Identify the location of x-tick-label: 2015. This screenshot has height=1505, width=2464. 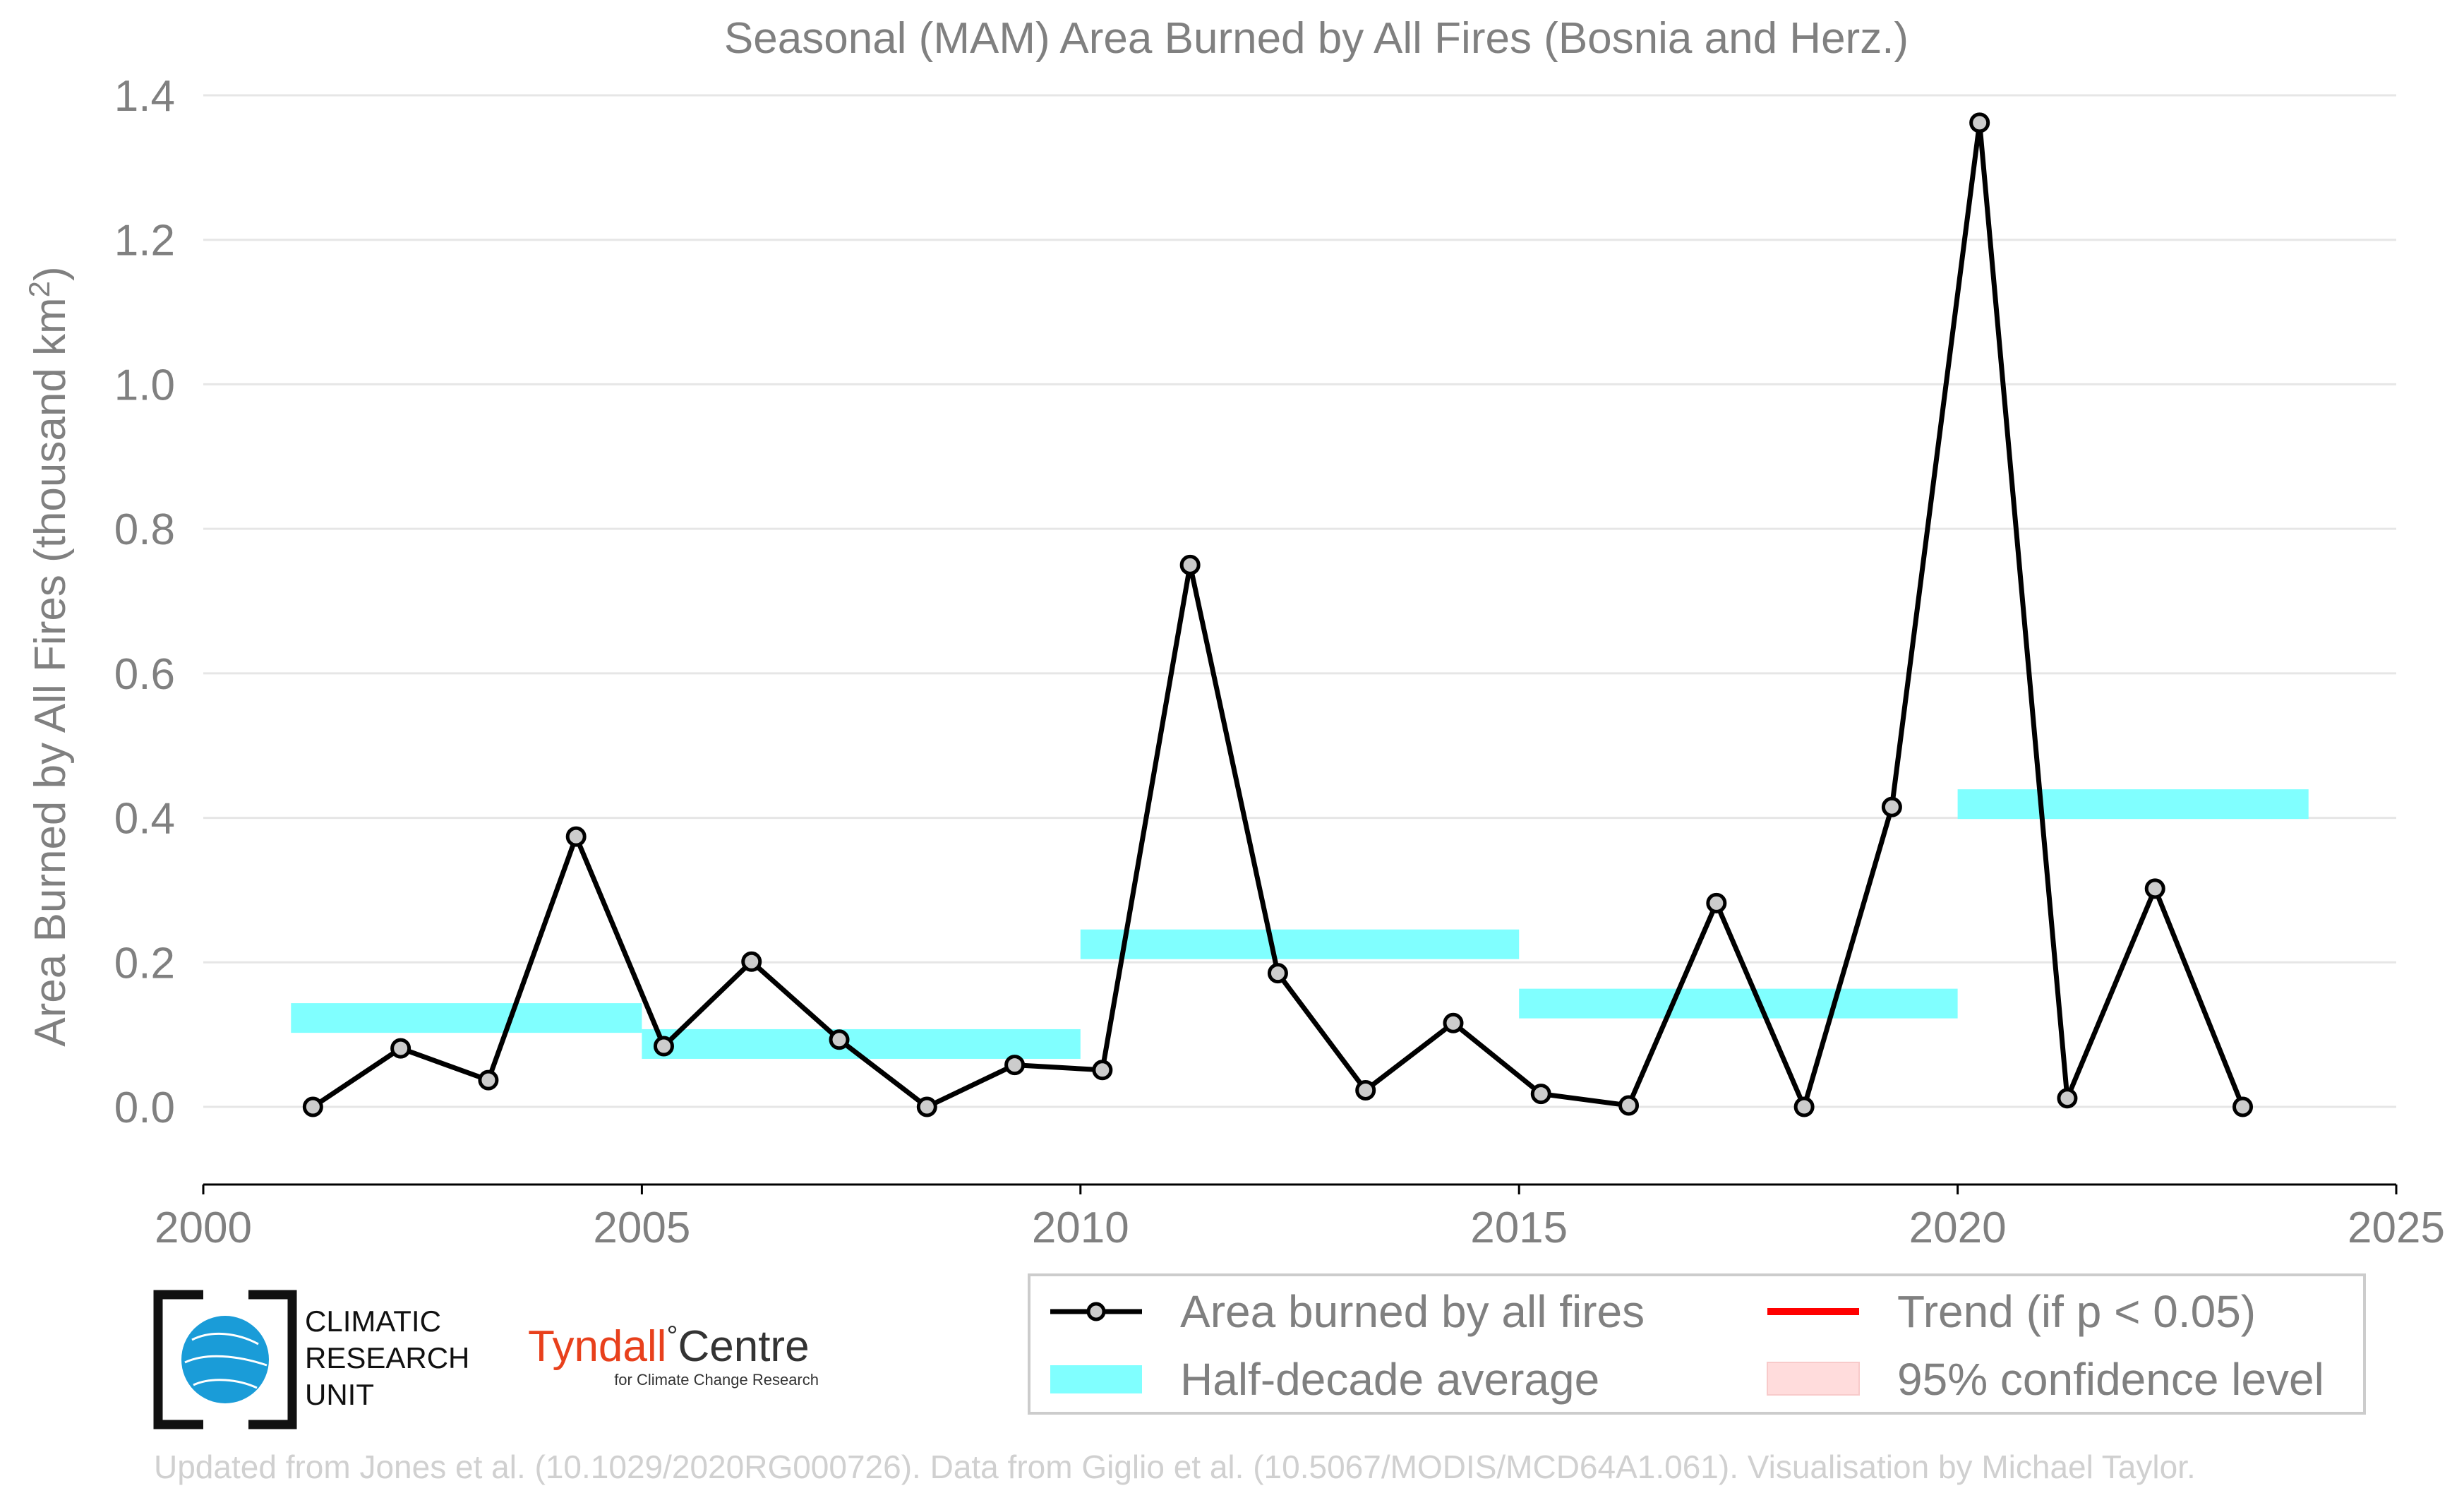
(1519, 1228).